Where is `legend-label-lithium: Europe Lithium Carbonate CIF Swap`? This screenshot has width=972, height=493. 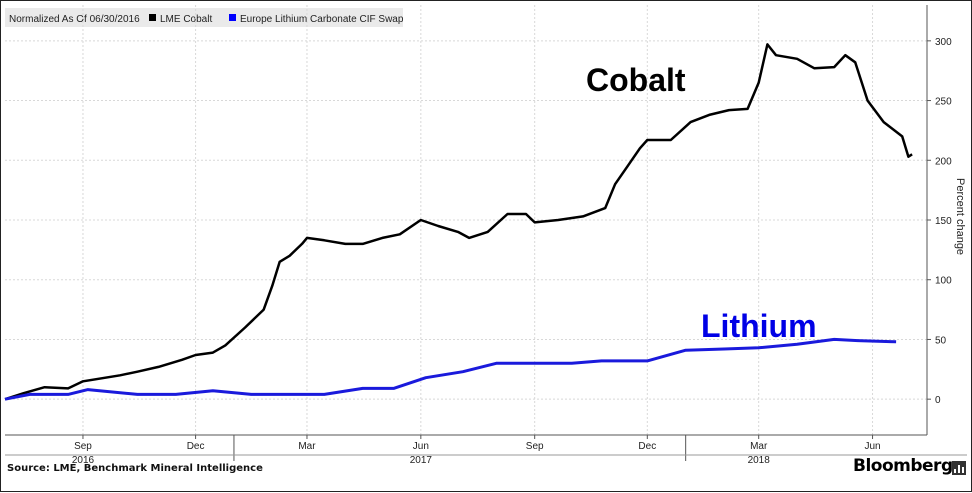
legend-label-lithium: Europe Lithium Carbonate CIF Swap is located at coordinates (322, 19).